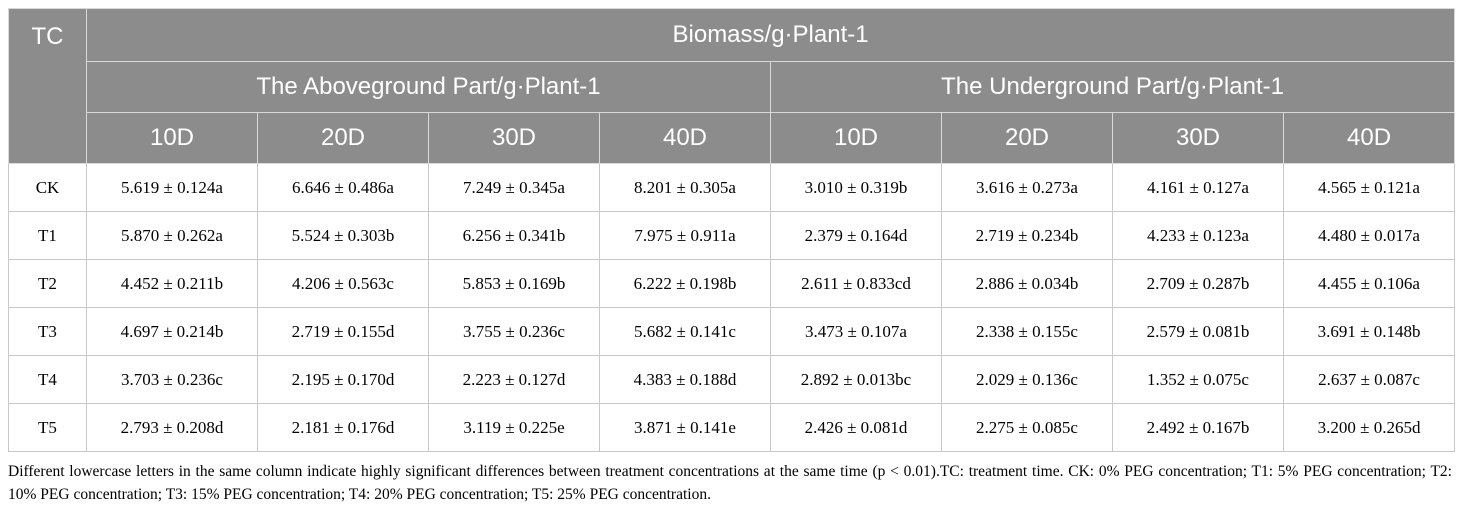 This screenshot has height=513, width=1460. I want to click on table-cell: 5.870 ± 0.262a, so click(172, 235).